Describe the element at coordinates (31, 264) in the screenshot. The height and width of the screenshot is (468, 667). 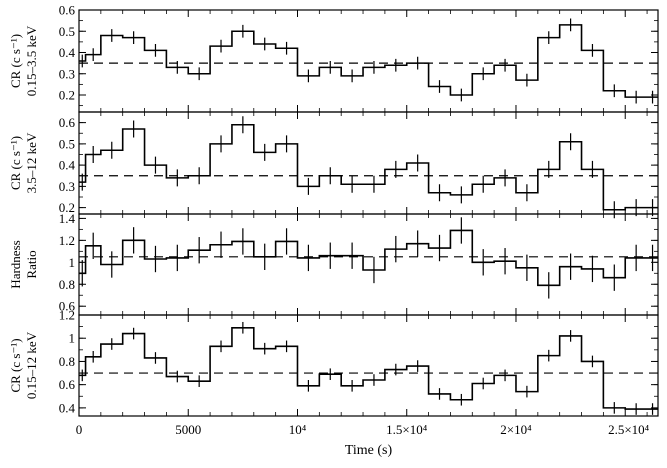
I see `y-axis-label: Ratio` at that location.